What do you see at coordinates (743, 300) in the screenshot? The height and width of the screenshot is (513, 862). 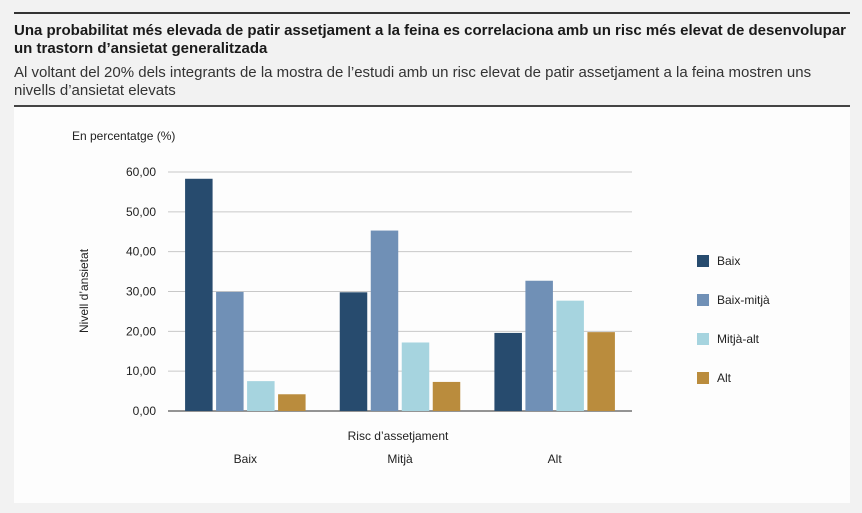 I see `legend-label: Baix-mitjà` at bounding box center [743, 300].